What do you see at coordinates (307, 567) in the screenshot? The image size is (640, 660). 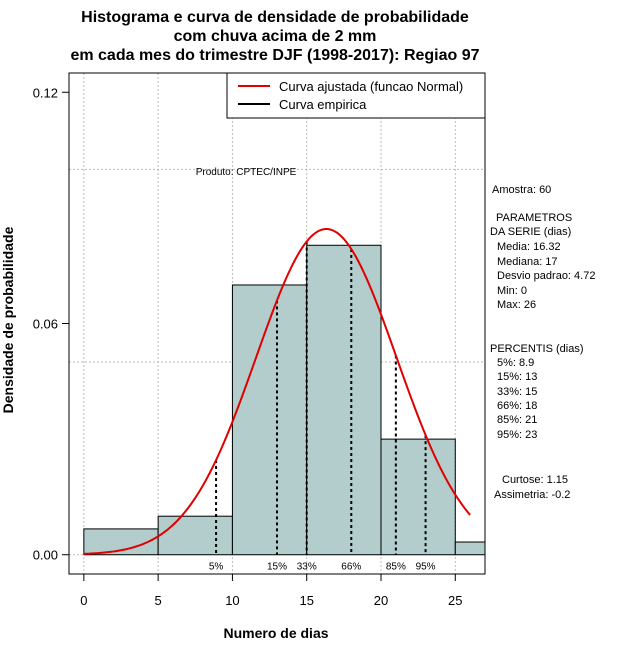 I see `percentile-label-33: 33%` at bounding box center [307, 567].